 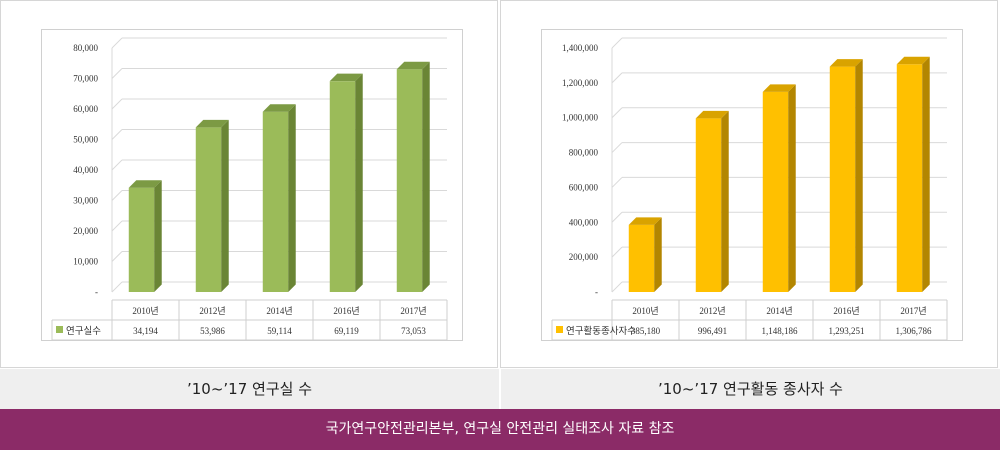 I want to click on y-tick-label: 10,000, so click(x=85, y=262).